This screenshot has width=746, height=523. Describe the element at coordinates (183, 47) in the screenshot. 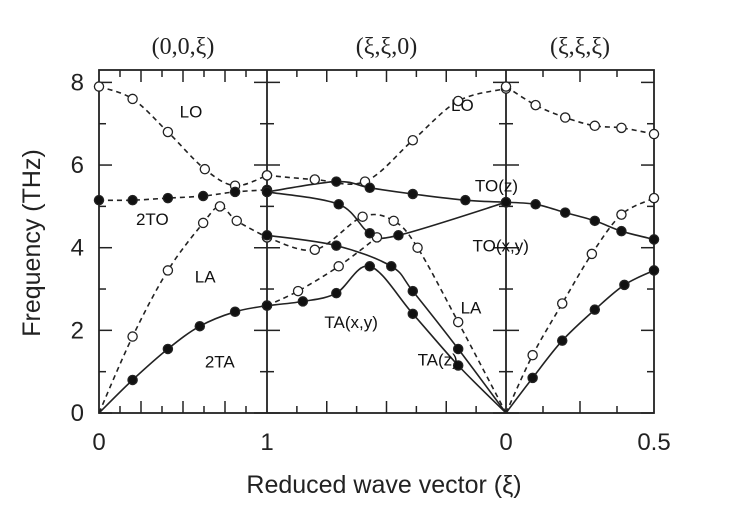

I see `direction-label: (0,0,ξ)` at that location.